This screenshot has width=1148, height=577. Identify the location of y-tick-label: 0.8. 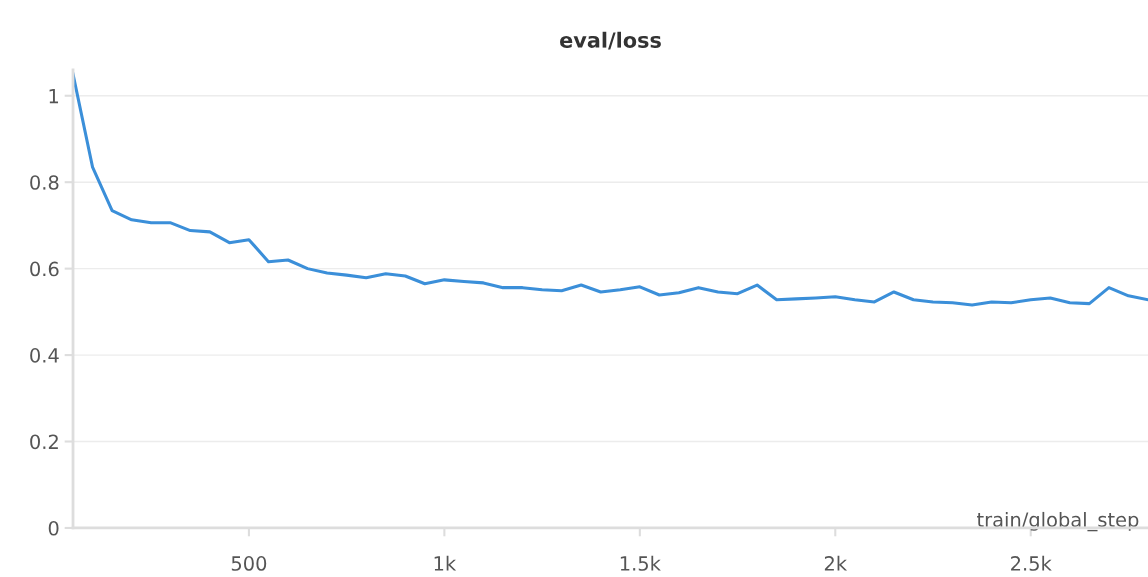
(44, 182).